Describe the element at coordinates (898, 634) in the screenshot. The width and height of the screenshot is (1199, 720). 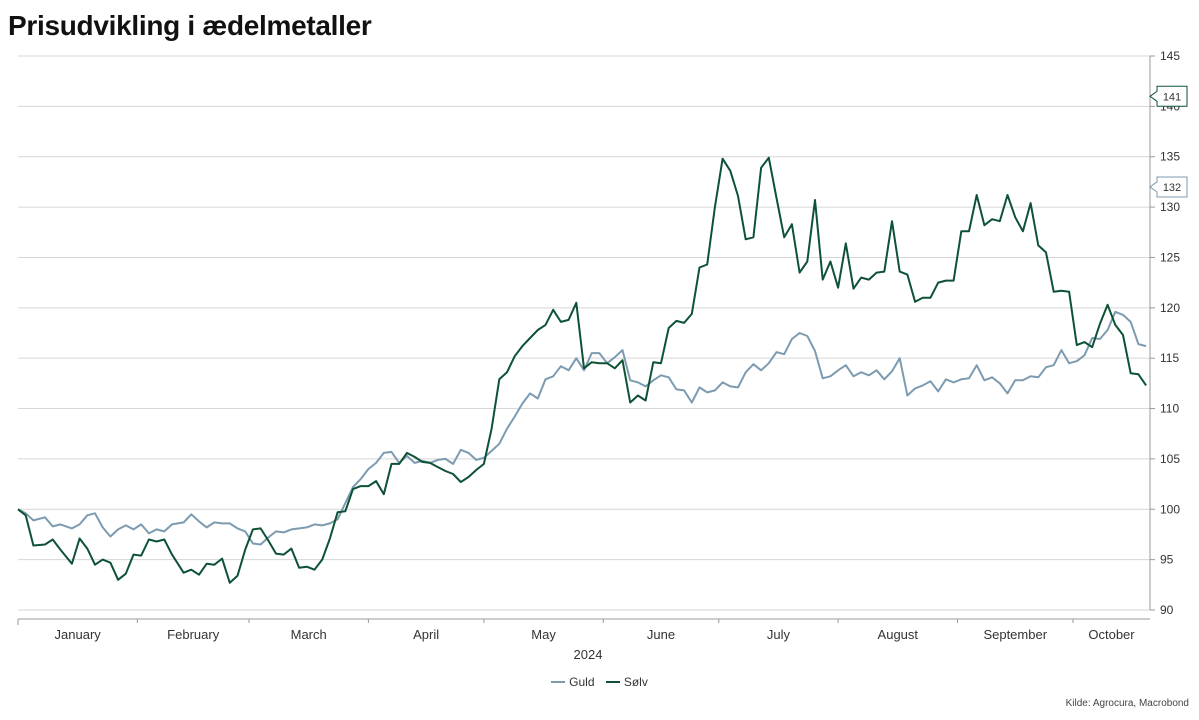
I see `x-tick-label-august: August` at that location.